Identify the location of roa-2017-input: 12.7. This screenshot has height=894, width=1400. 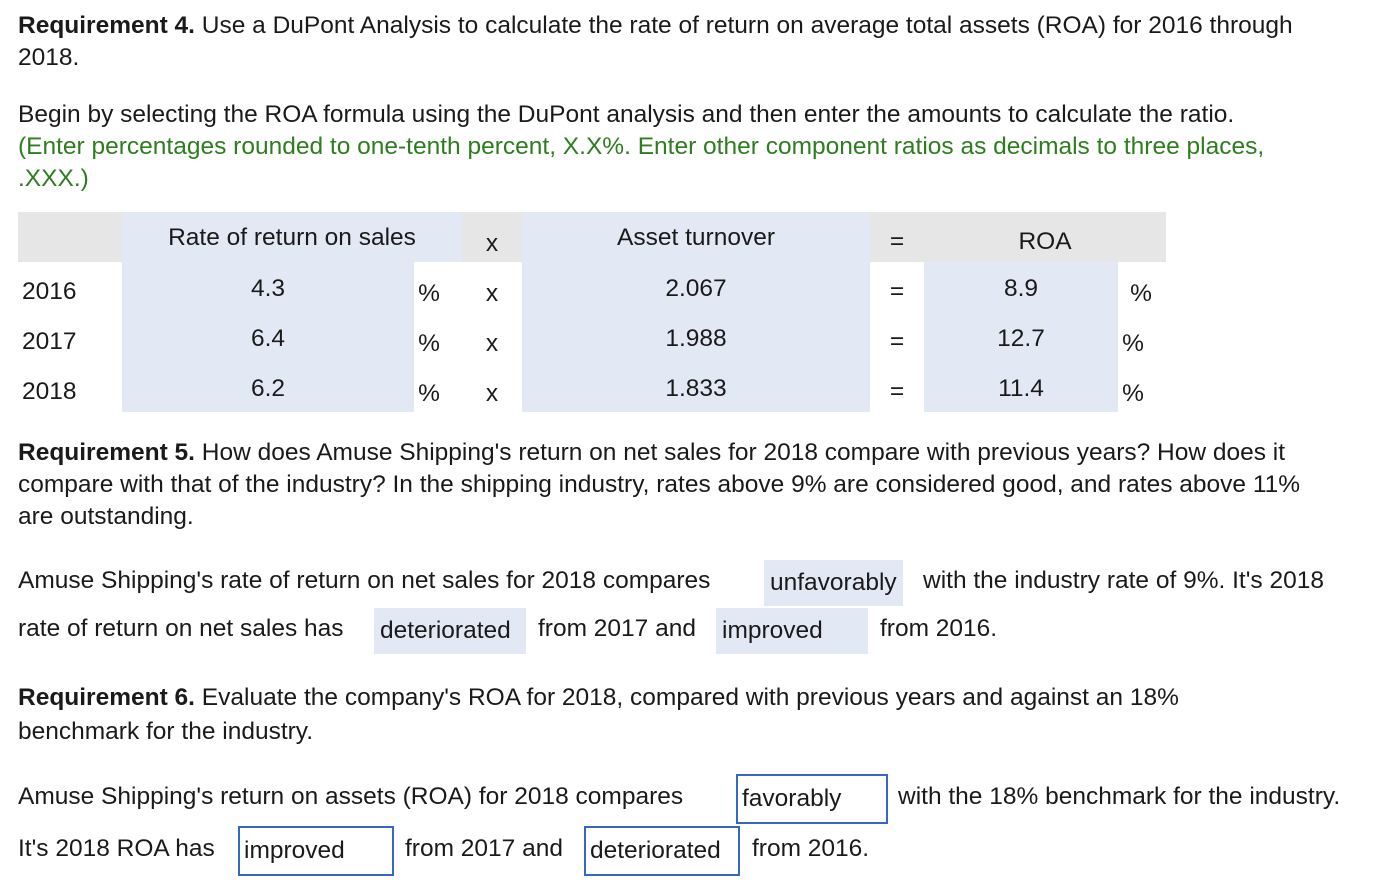
(1021, 338).